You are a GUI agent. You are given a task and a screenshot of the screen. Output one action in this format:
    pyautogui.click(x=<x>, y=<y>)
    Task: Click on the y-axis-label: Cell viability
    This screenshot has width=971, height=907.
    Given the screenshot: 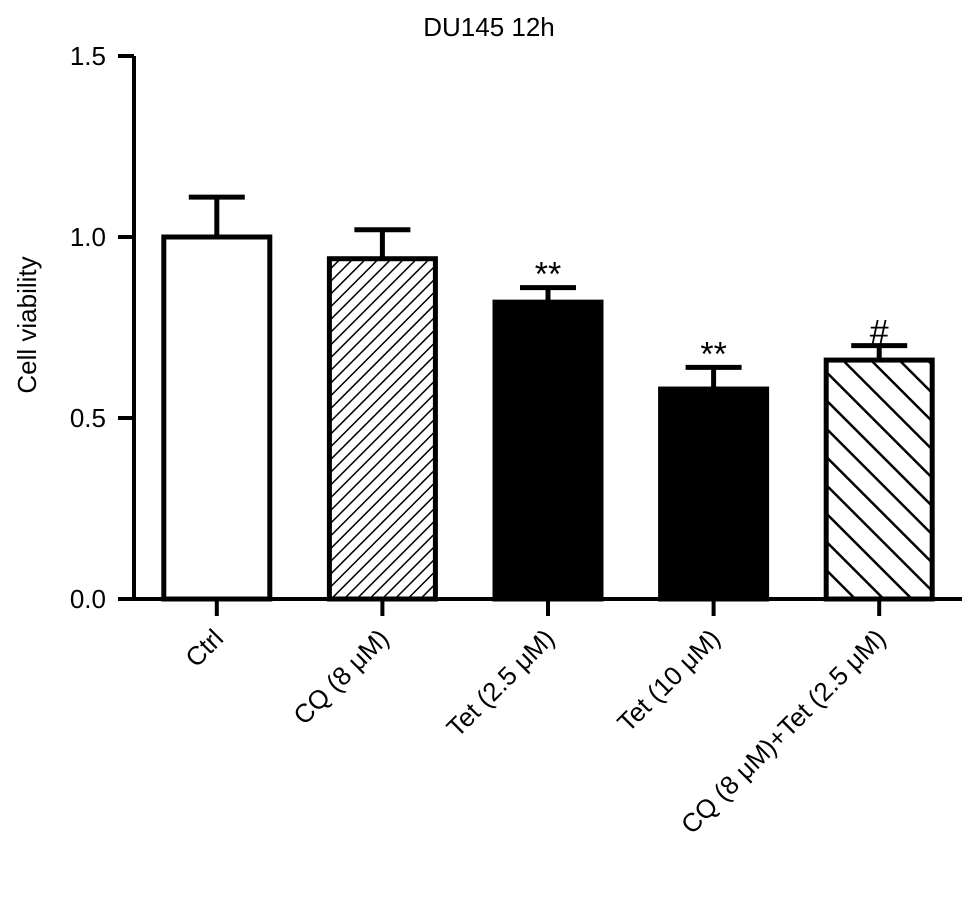 What is the action you would take?
    pyautogui.click(x=27, y=324)
    